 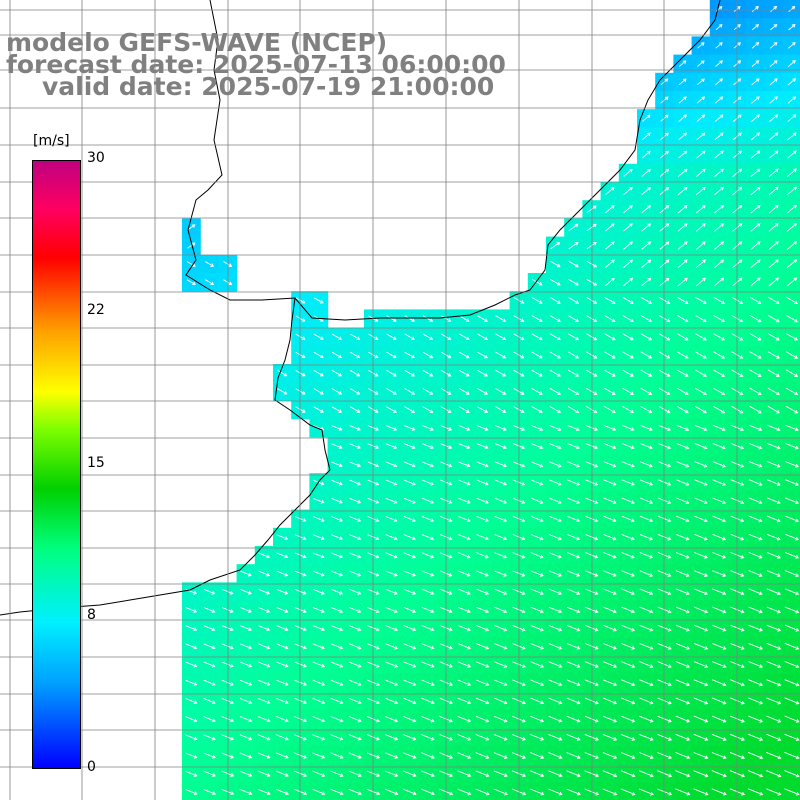 What do you see at coordinates (791, 337) in the screenshot?
I see `wind-cell` at bounding box center [791, 337].